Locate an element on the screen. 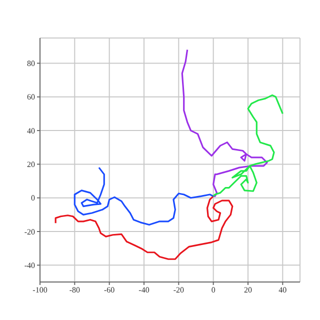 The image size is (320, 320). y-tick-label: 40 is located at coordinates (31, 131).